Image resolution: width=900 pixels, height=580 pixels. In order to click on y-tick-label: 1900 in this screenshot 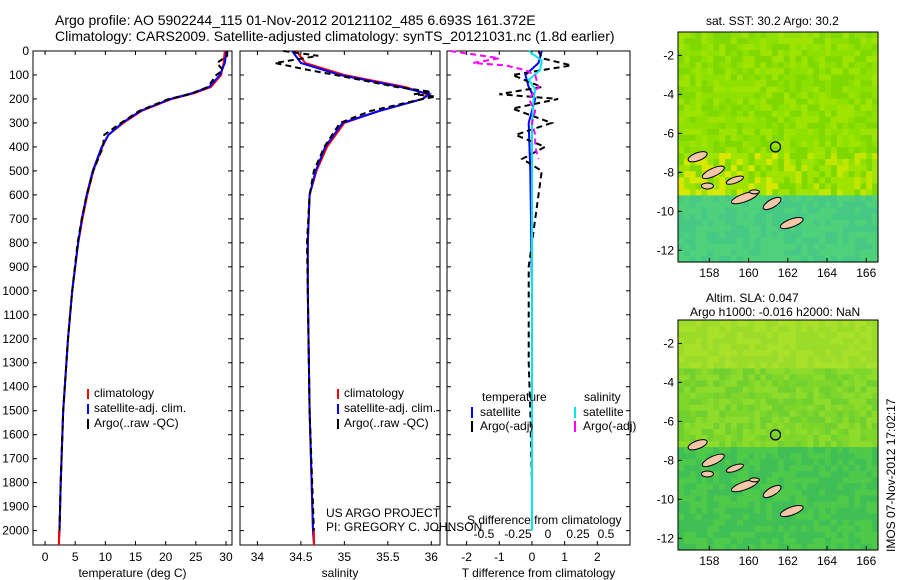, I will do `click(15, 507)`.